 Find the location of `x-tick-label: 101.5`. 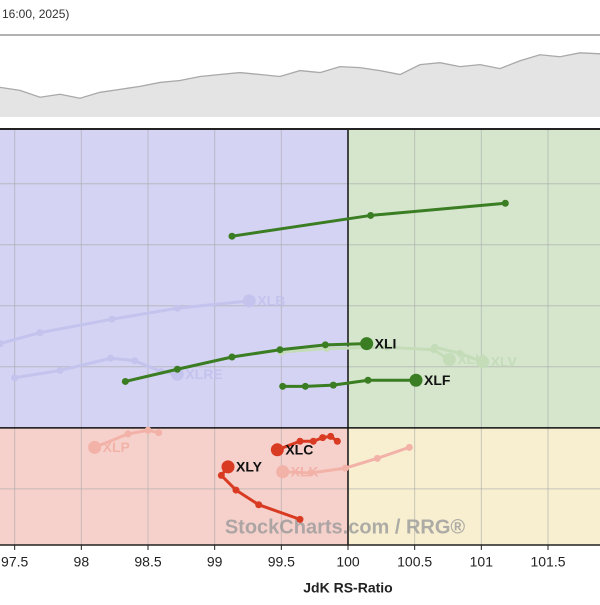

x-tick-label: 101.5 is located at coordinates (547, 562).